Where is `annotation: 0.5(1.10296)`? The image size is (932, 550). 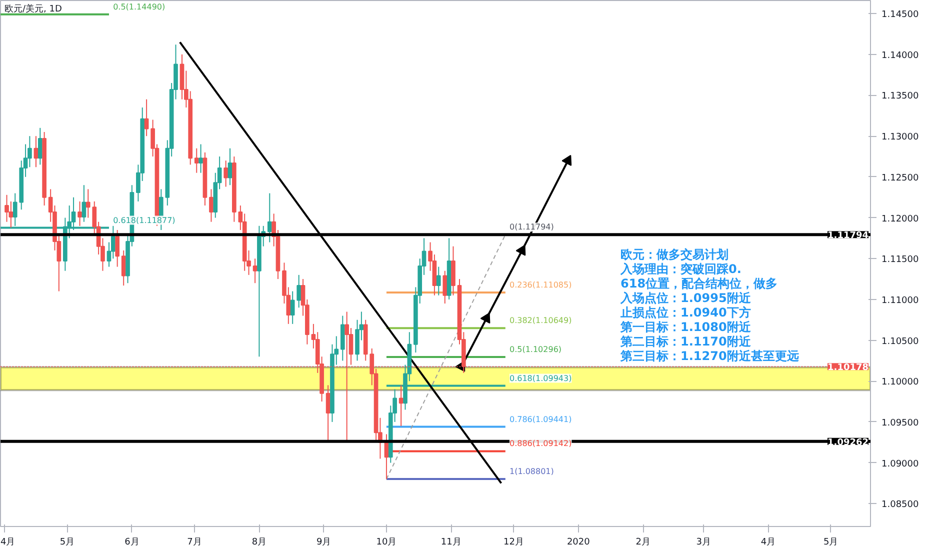 annotation: 0.5(1.10296) is located at coordinates (535, 349).